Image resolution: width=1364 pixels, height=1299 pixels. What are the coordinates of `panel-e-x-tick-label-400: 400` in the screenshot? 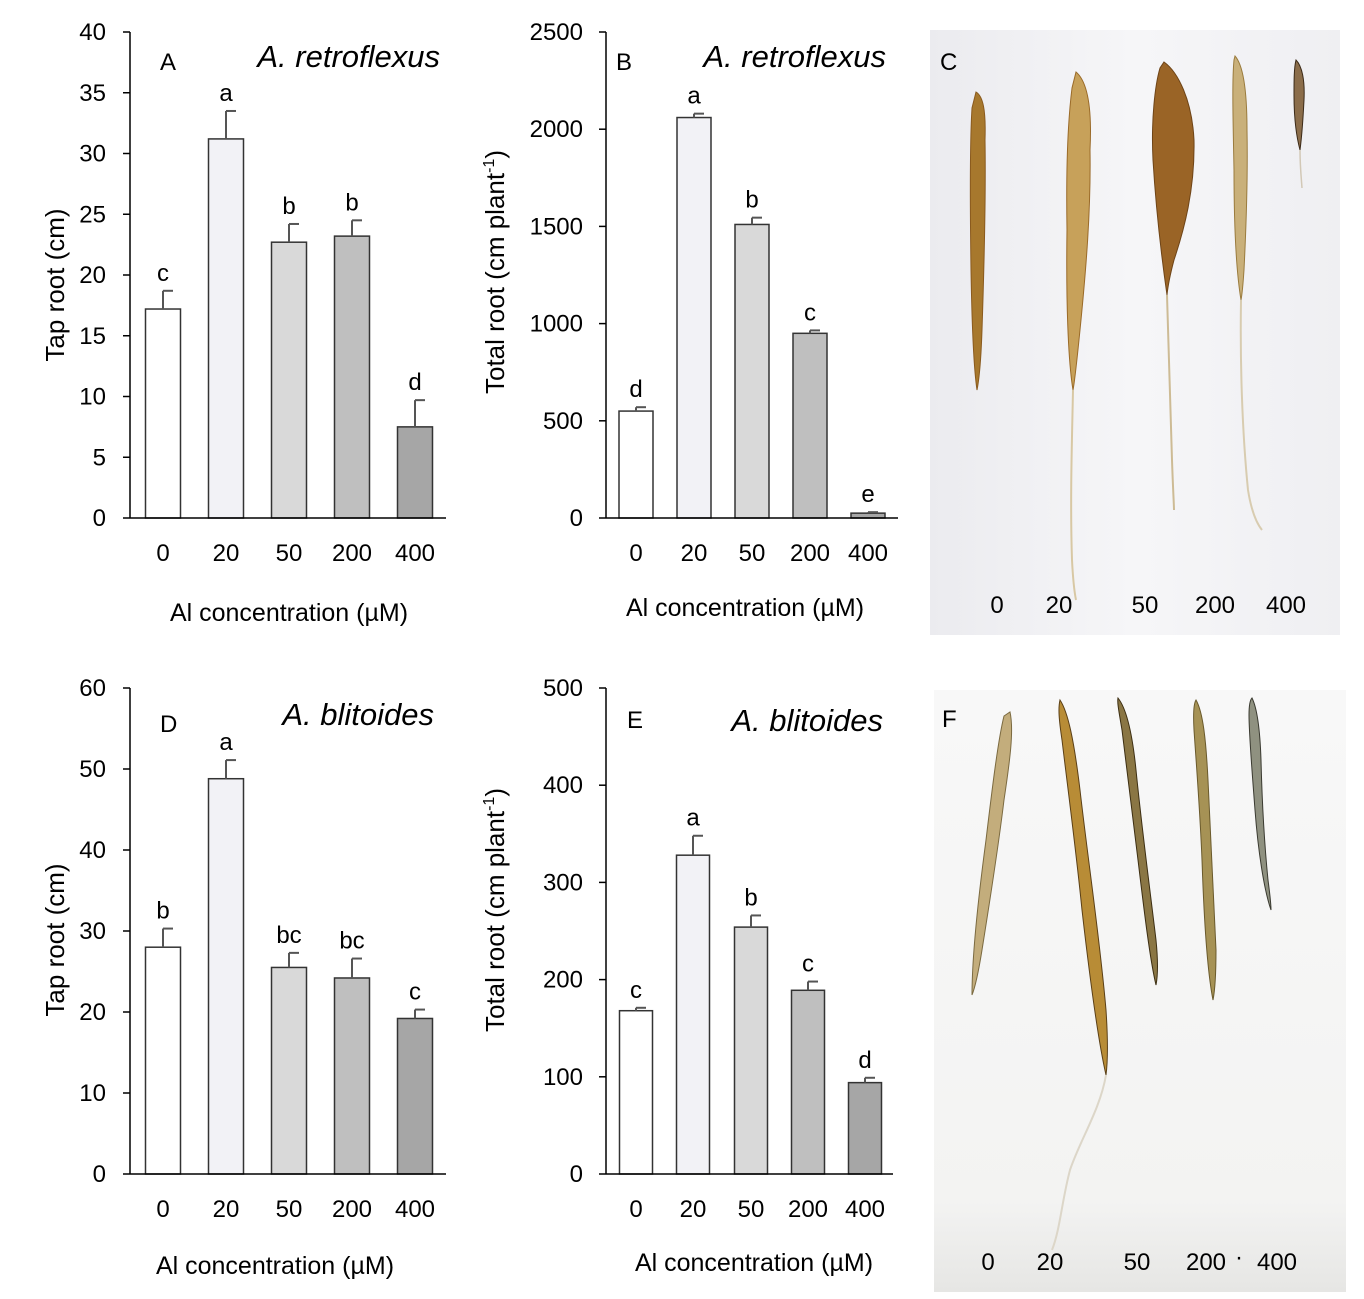 It's located at (865, 1209).